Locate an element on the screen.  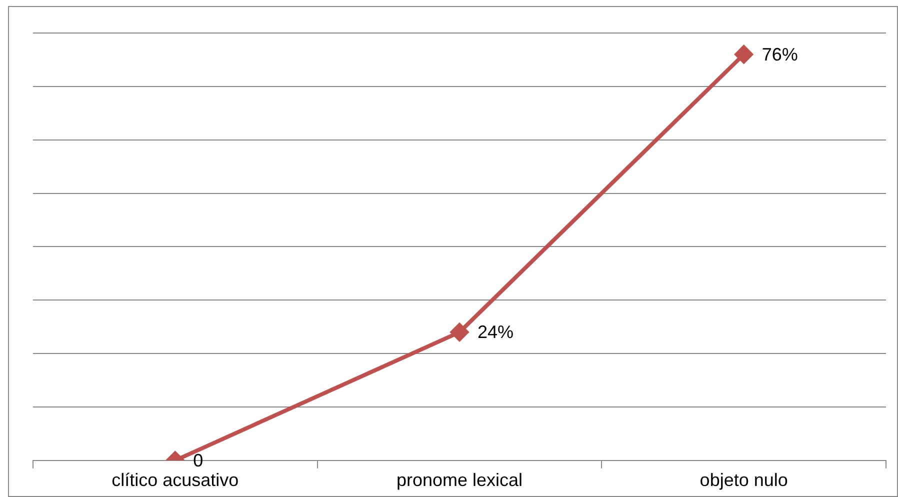
x-tick-label: objeto nulo is located at coordinates (744, 480).